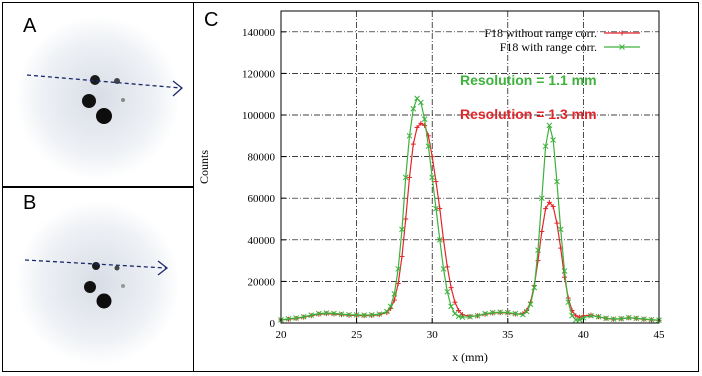 This screenshot has width=702, height=376. Describe the element at coordinates (259, 116) in the screenshot. I see `y-tick-label: 100000` at that location.